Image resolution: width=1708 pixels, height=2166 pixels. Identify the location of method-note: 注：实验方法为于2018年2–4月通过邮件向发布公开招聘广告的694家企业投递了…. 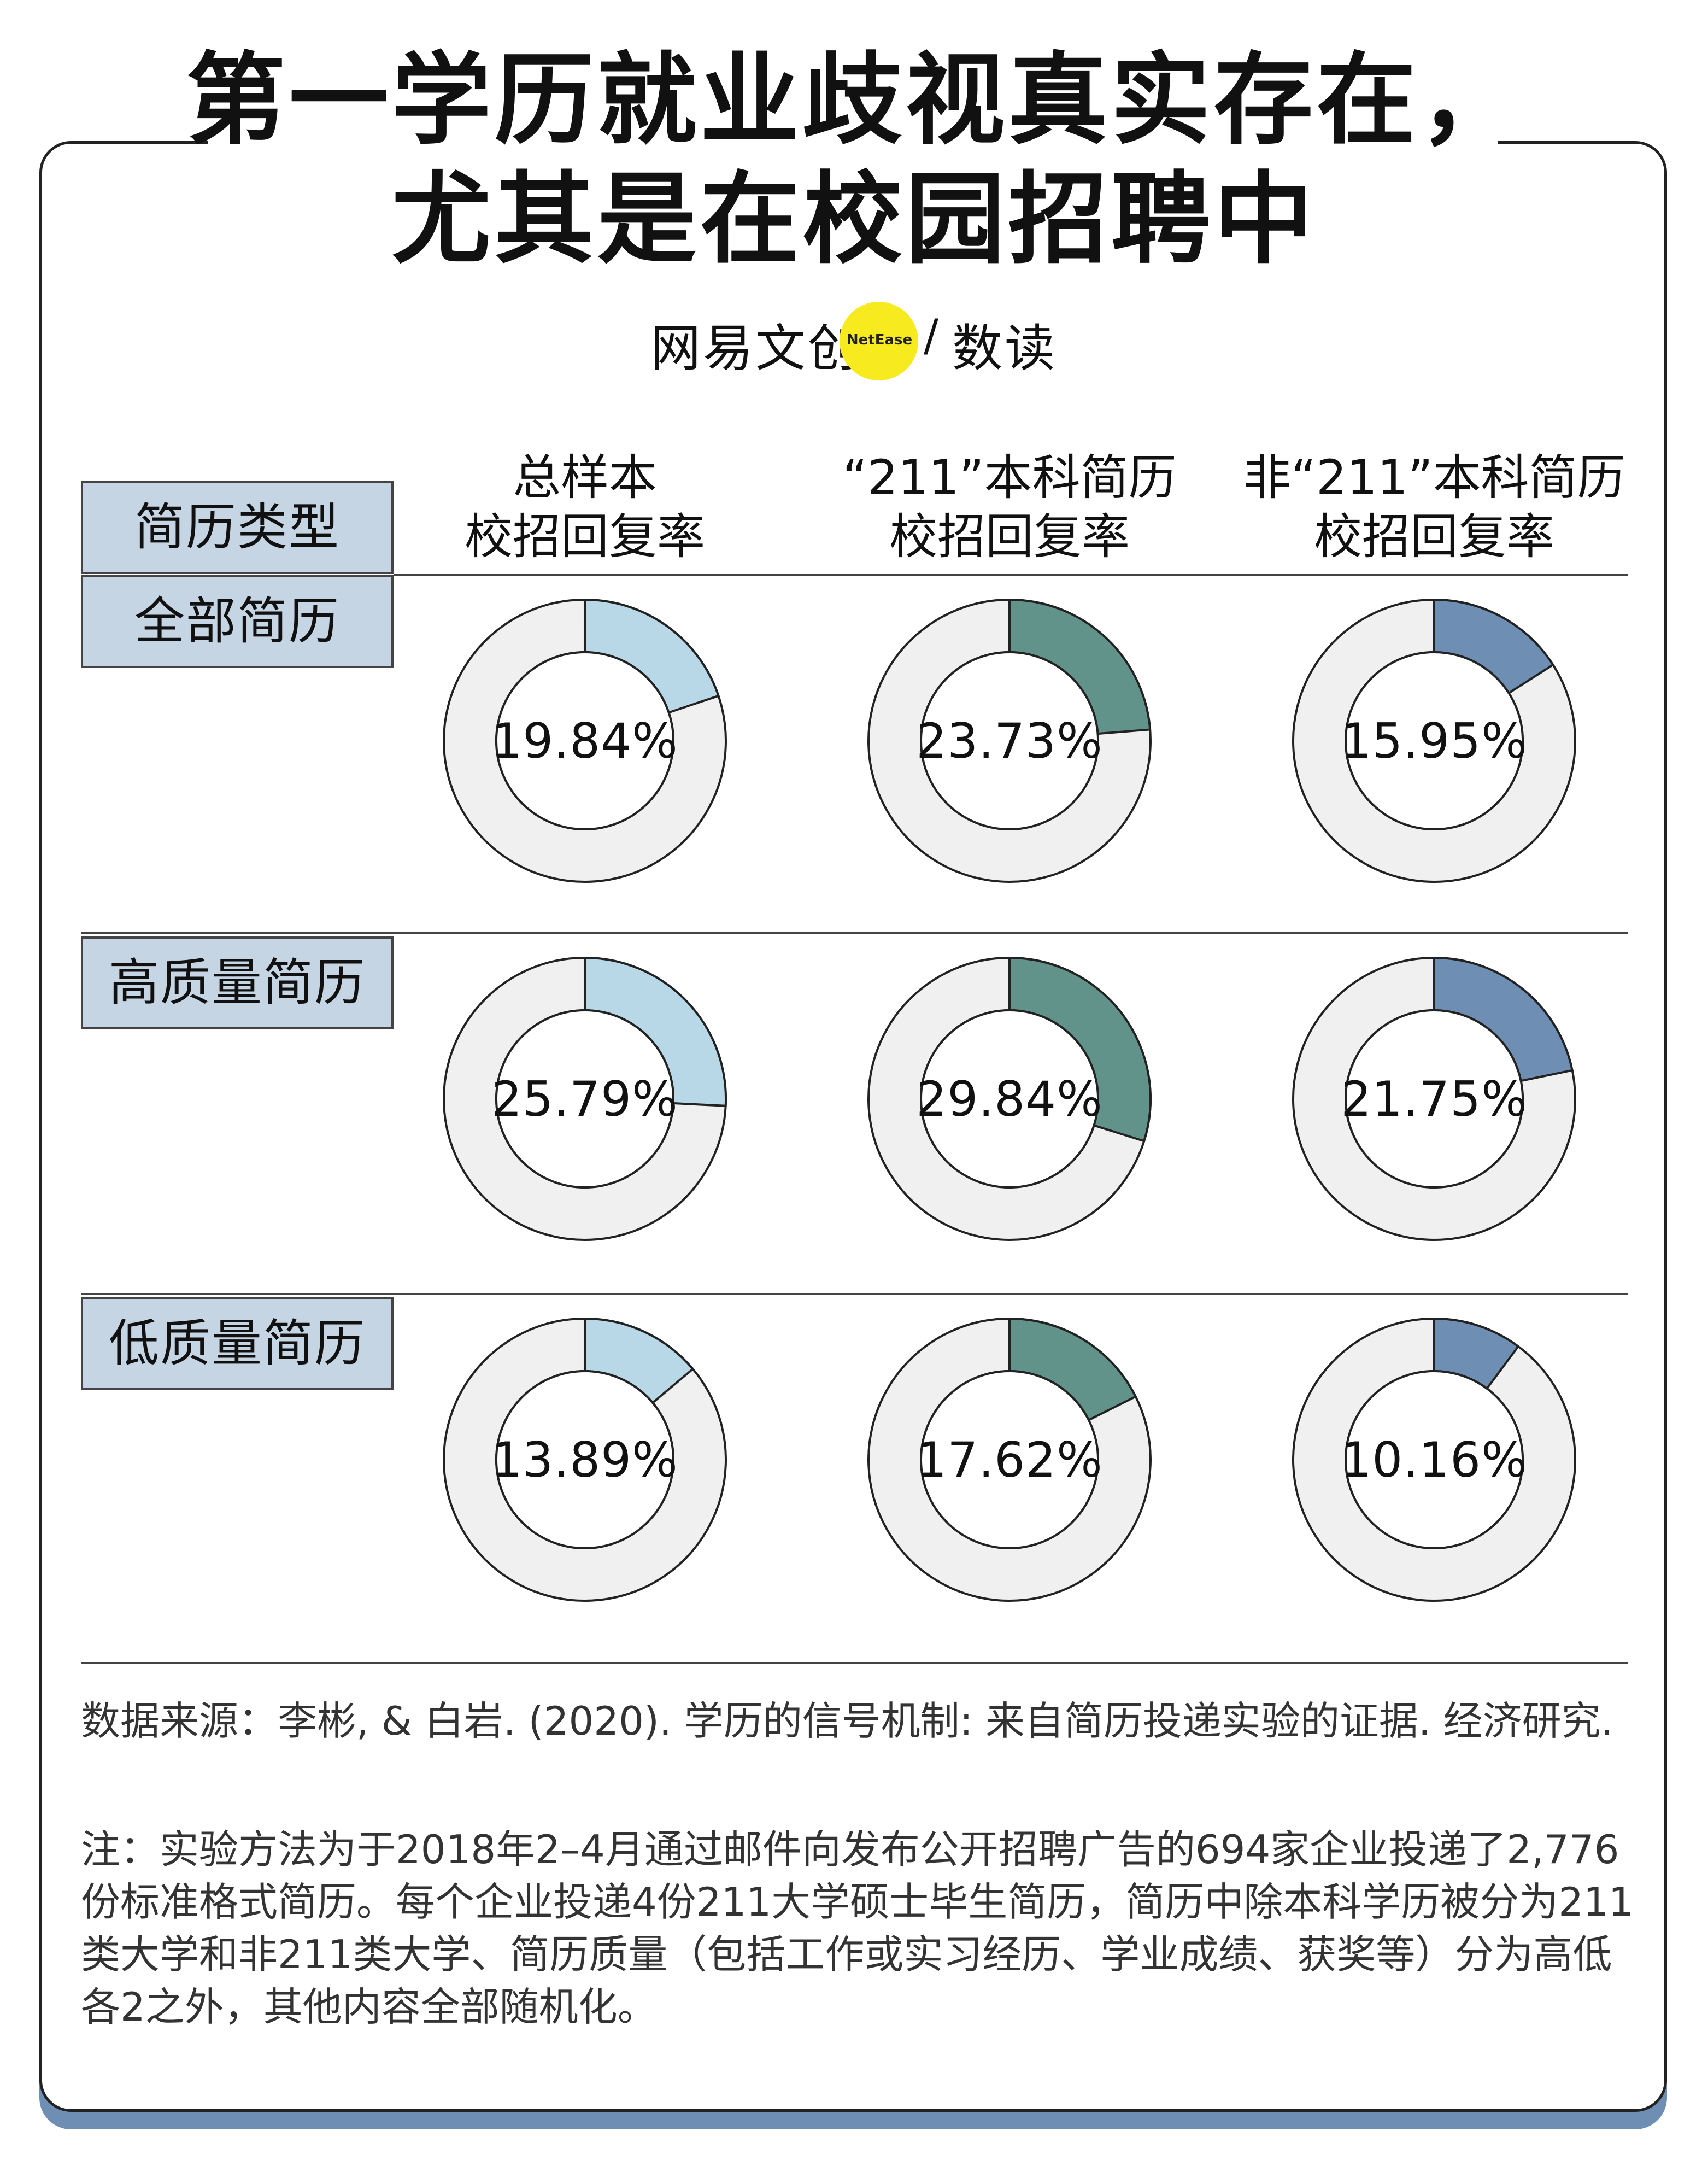
(858, 1929).